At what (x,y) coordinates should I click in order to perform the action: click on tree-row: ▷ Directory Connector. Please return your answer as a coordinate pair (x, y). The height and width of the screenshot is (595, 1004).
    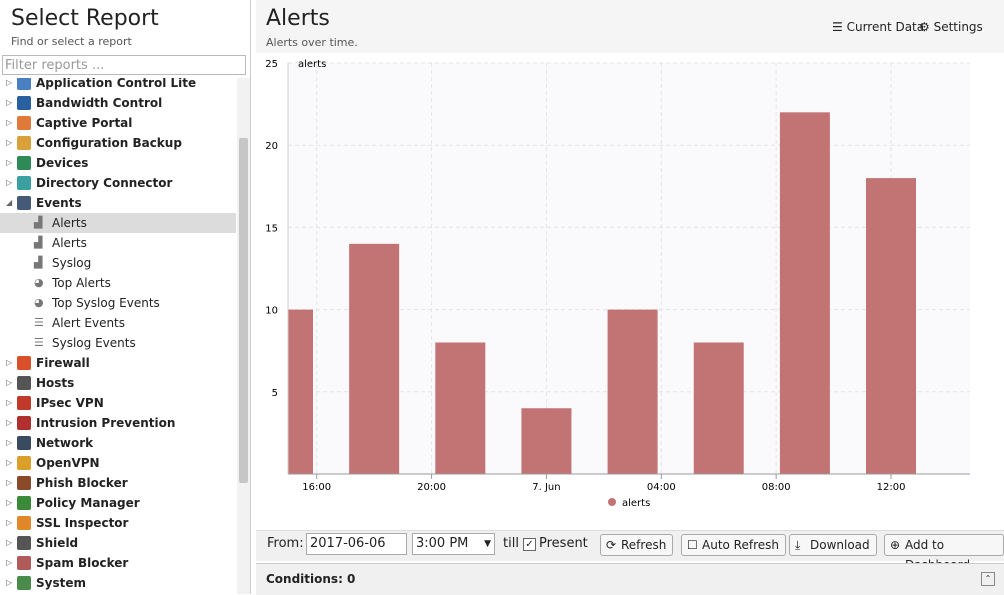
    Looking at the image, I should click on (118, 183).